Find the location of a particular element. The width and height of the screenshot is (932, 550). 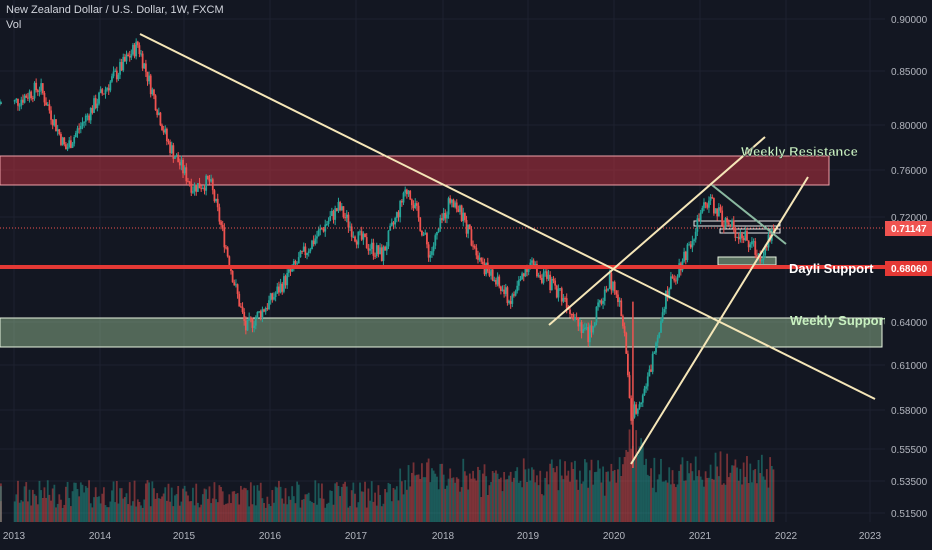

rising-channel-bottom-line is located at coordinates (719, 320).